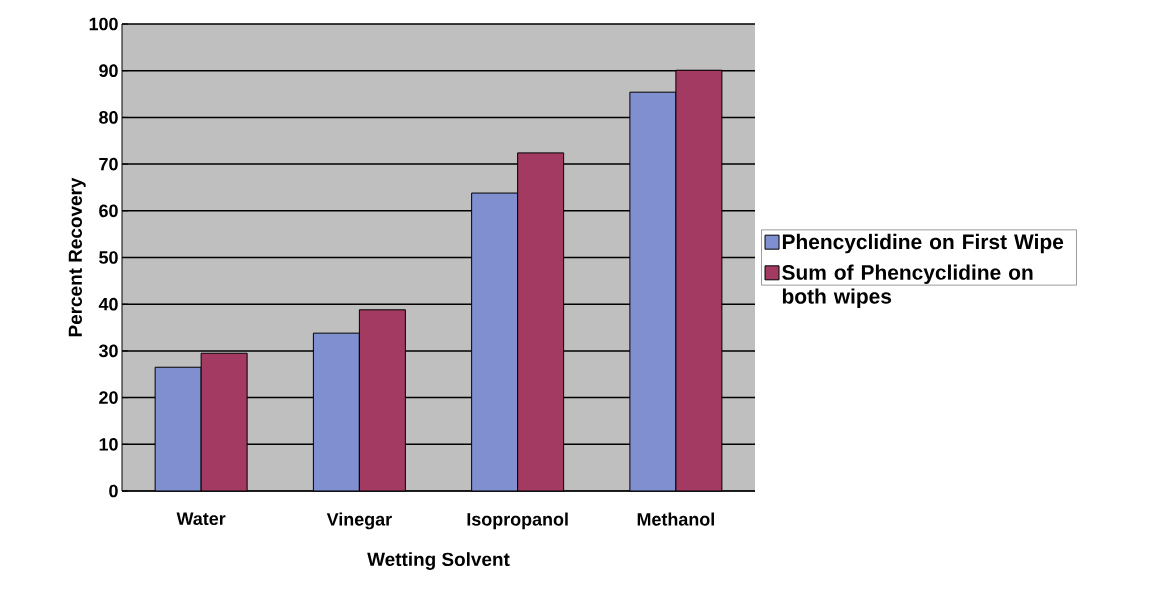 The height and width of the screenshot is (596, 1175). I want to click on y-tick-label: 50, so click(108, 257).